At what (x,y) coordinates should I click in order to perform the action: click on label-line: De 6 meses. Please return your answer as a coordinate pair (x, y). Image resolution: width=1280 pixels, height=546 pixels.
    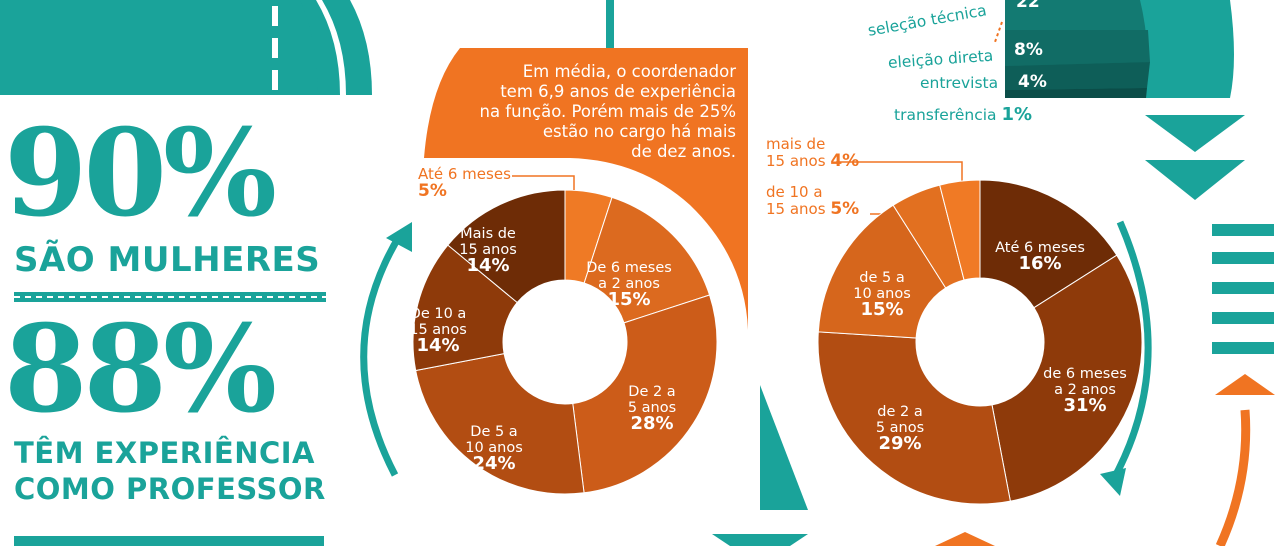
    Looking at the image, I should click on (629, 268).